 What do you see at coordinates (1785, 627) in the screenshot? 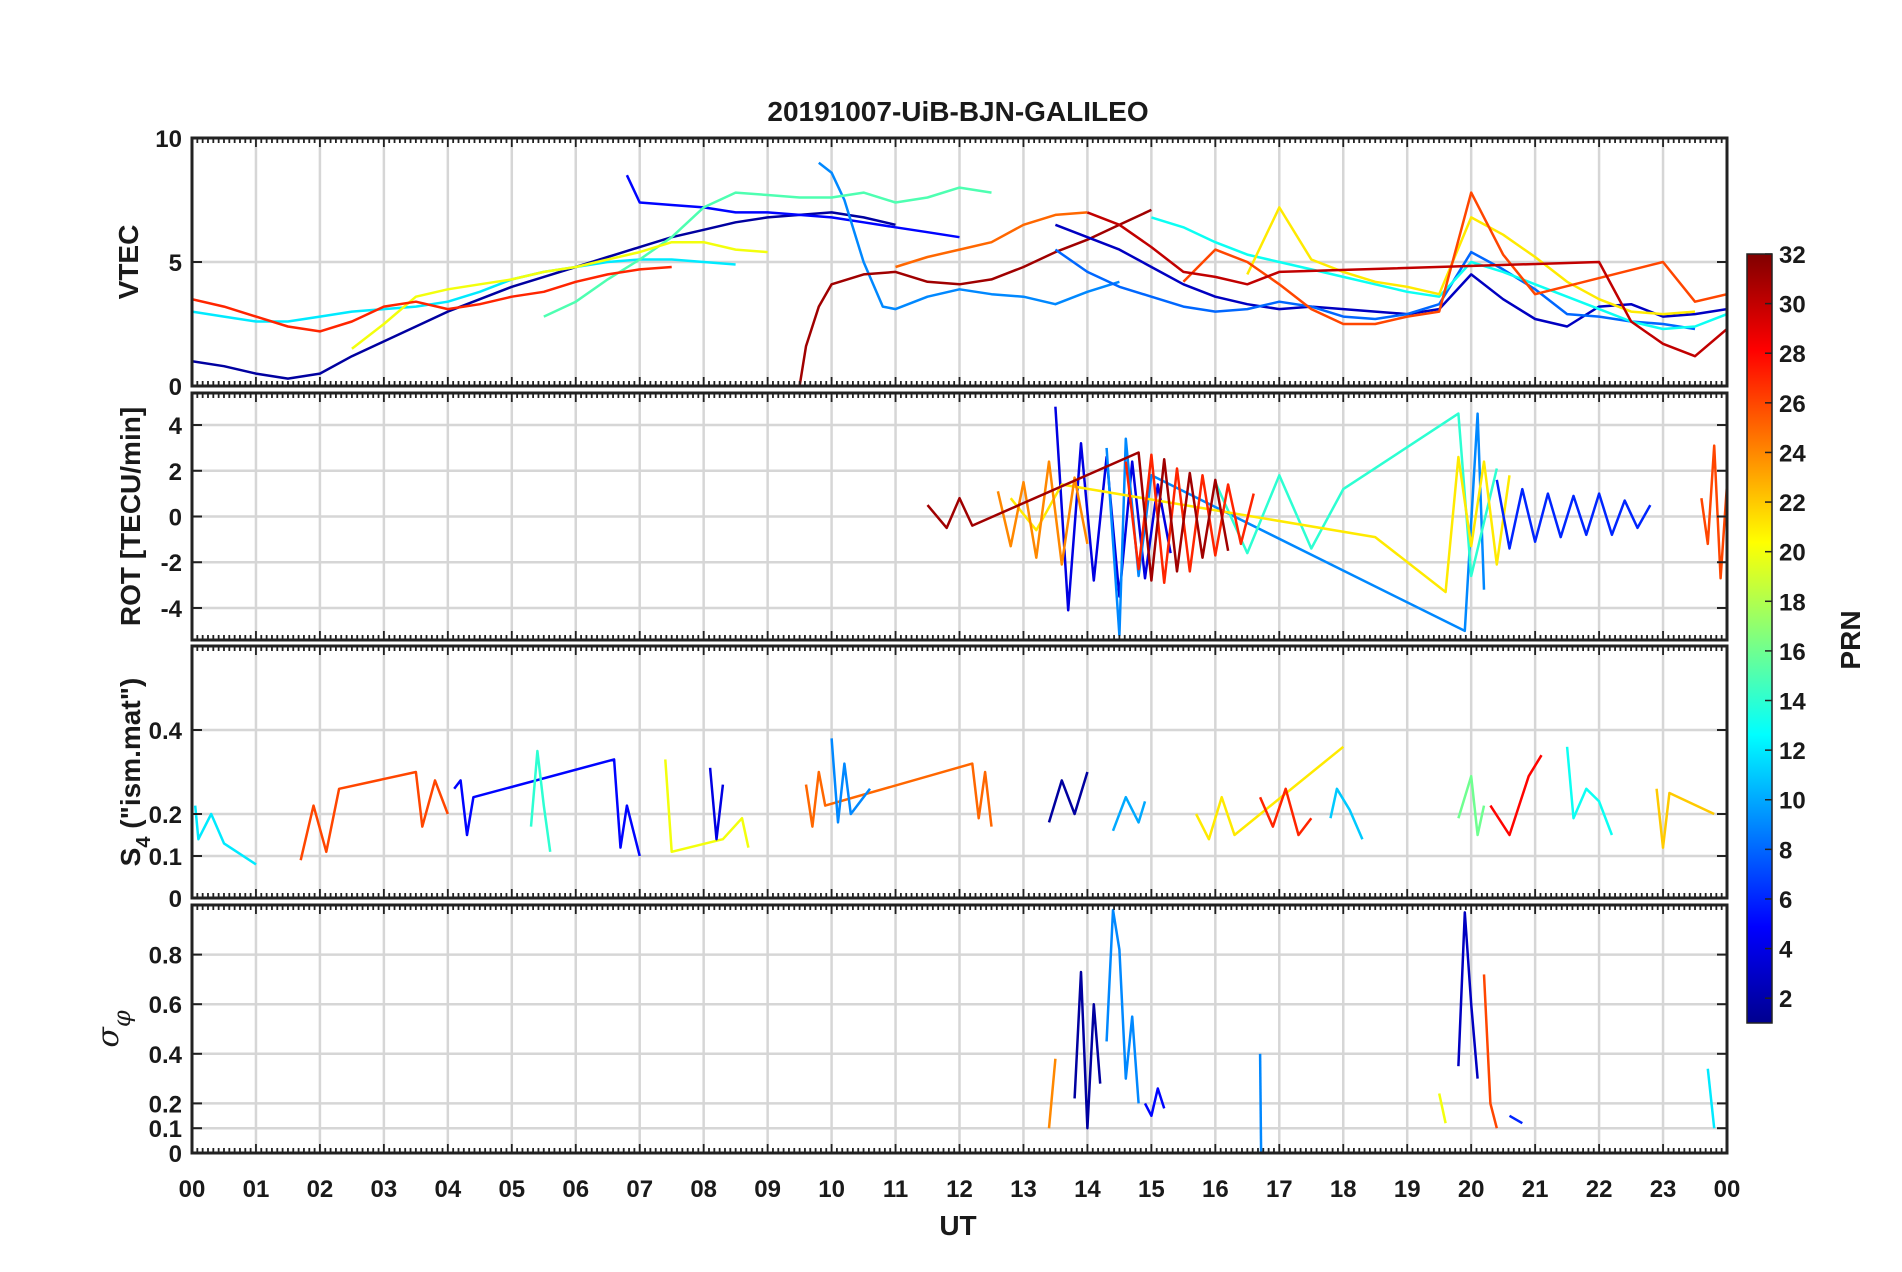
I see `colorbar-ticks: 32 30 28 26 24 22 20 18 16 14 12 10 8 6 4 2` at bounding box center [1785, 627].